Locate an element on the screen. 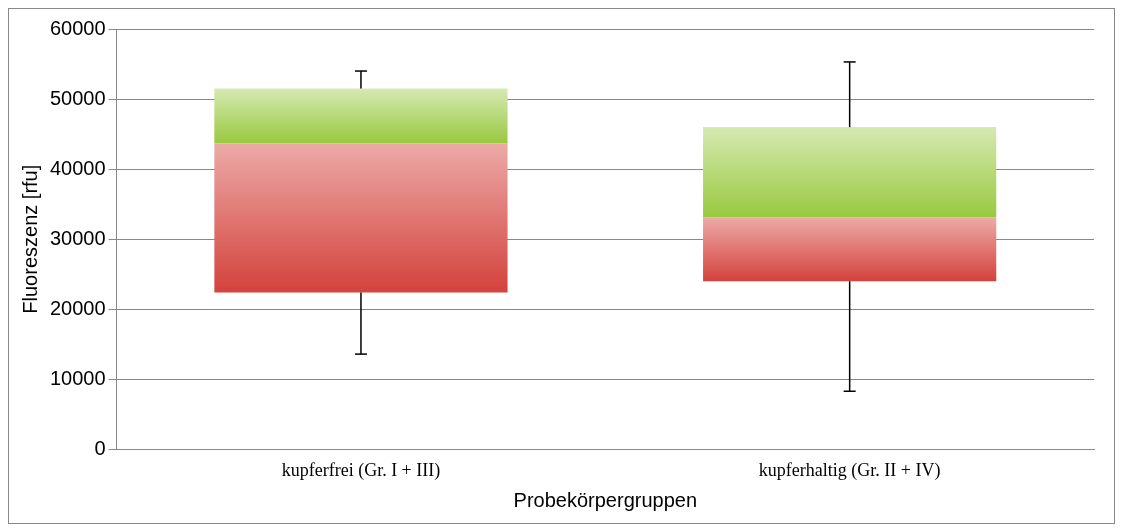  y-axis-title: Fluoreszenz [rfu] is located at coordinates (29, 239).